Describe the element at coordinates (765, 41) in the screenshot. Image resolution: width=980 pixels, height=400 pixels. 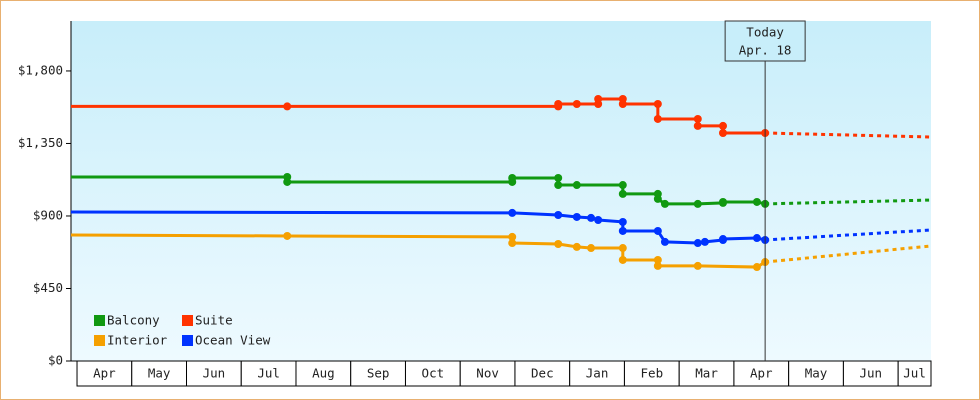
I see `today-box` at that location.